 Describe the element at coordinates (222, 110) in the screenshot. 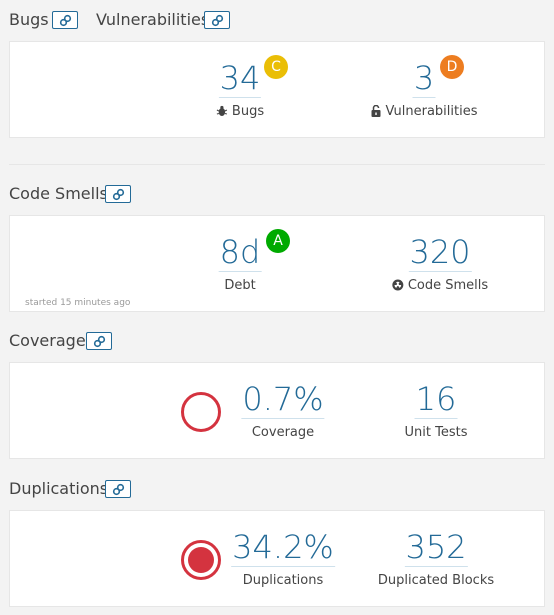

I see `bug-icon` at that location.